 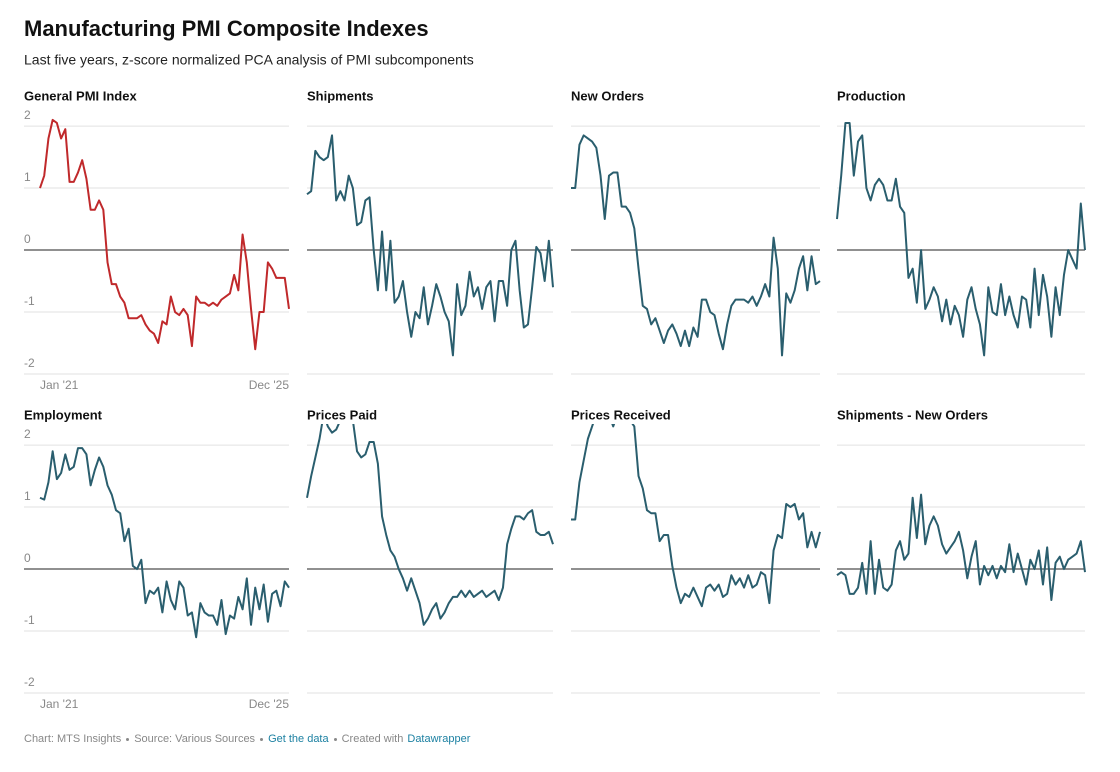 I want to click on footer-source: Source: Various Sources, so click(x=195, y=739).